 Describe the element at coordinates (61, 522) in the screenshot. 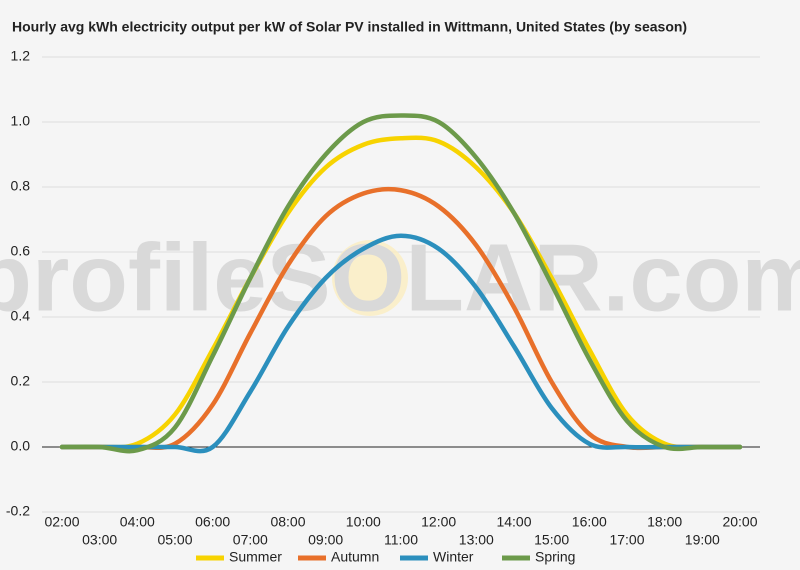

I see `x-tick-label: 02:00` at that location.